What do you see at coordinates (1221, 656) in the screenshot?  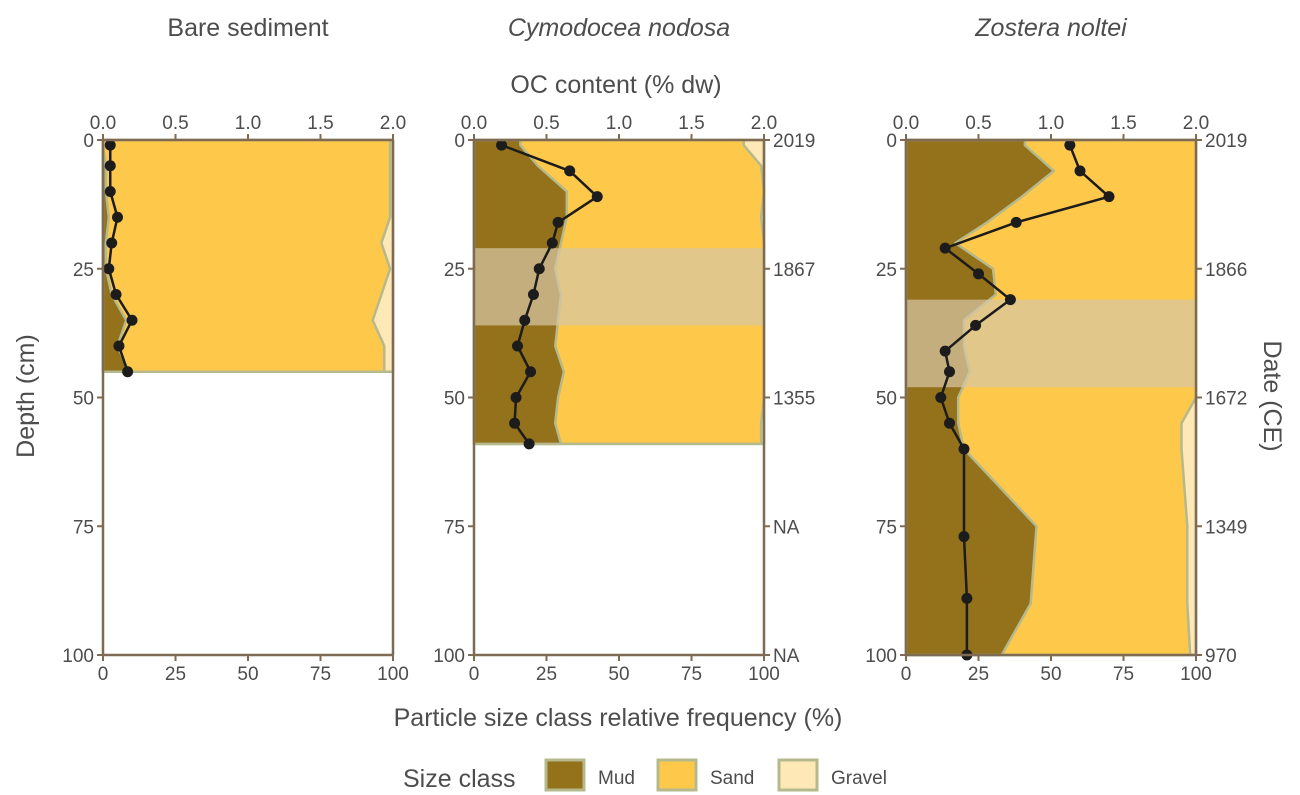 I see `date-tick-label: 970` at bounding box center [1221, 656].